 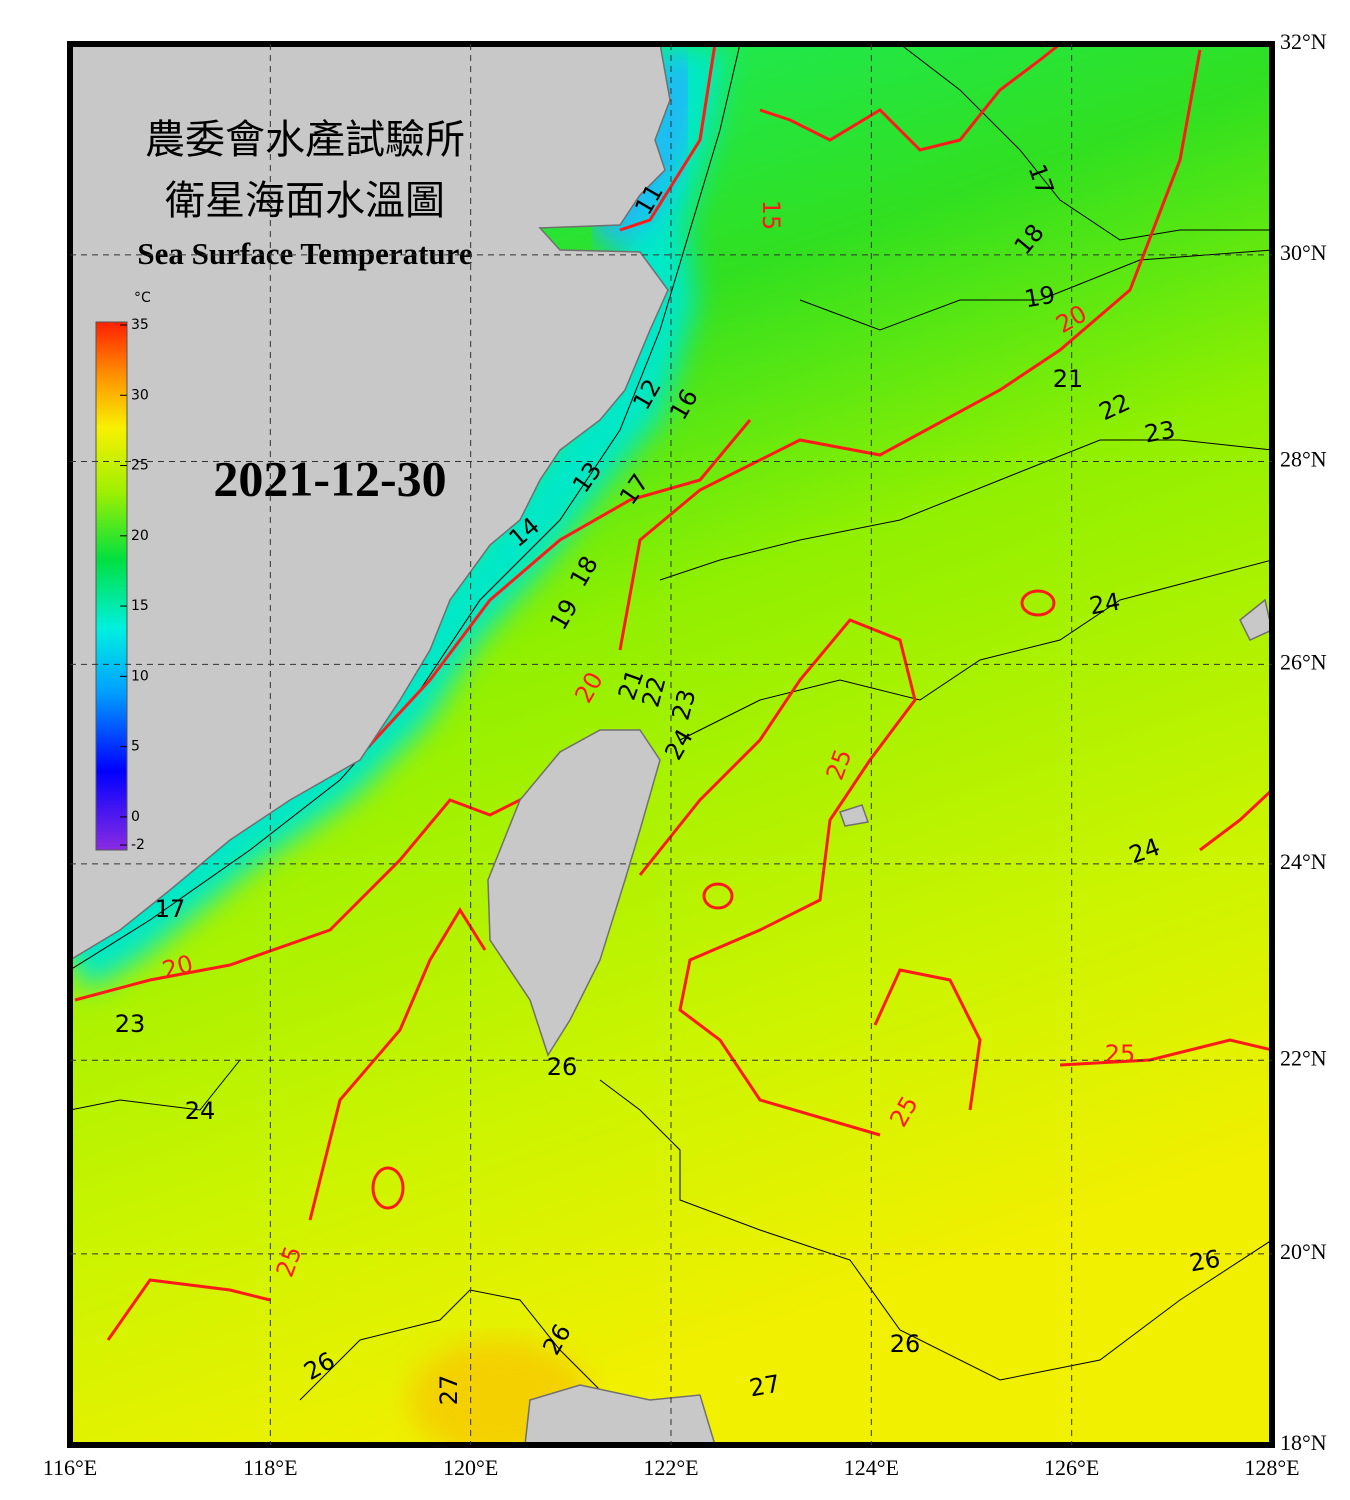 I want to click on colorbar, so click(x=111, y=586).